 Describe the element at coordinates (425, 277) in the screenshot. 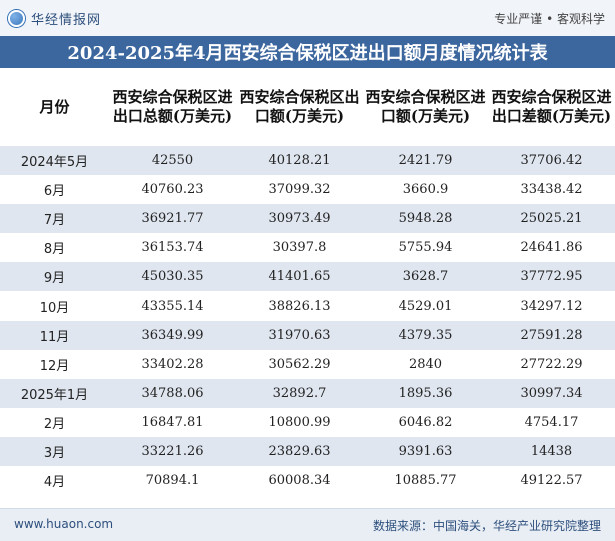

I see `cell-import: 3628.7` at that location.